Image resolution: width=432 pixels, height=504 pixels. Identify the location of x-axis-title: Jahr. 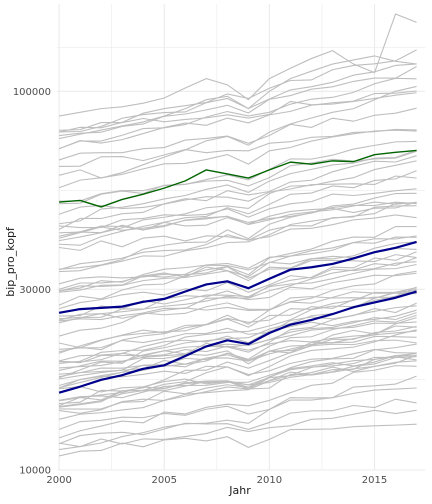
(239, 490).